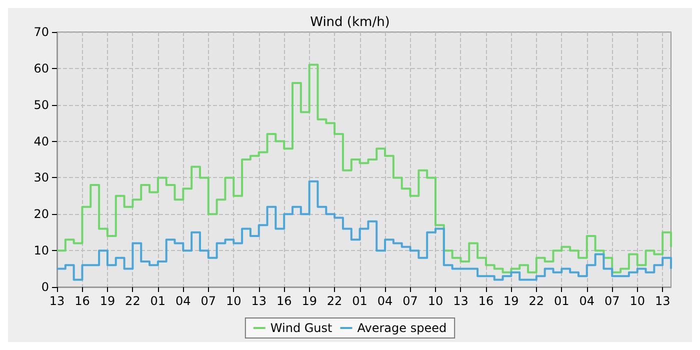 Image resolution: width=700 pixels, height=350 pixels. What do you see at coordinates (45, 287) in the screenshot?
I see `y-tick-label: 0` at bounding box center [45, 287].